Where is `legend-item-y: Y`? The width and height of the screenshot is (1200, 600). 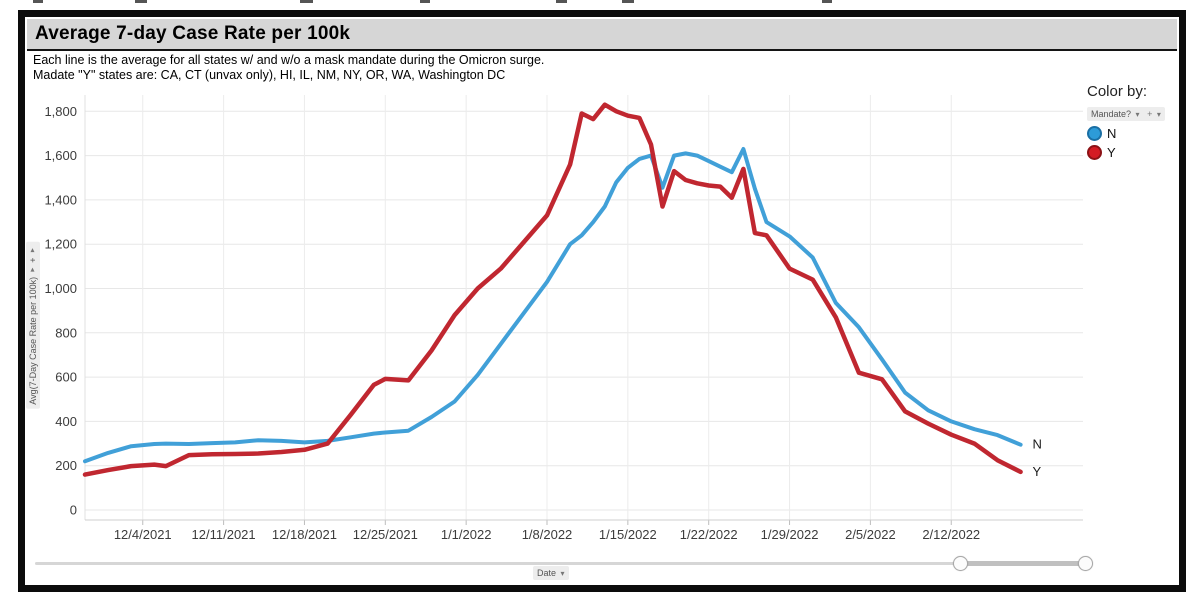
legend-item-y: Y is located at coordinates (1134, 152).